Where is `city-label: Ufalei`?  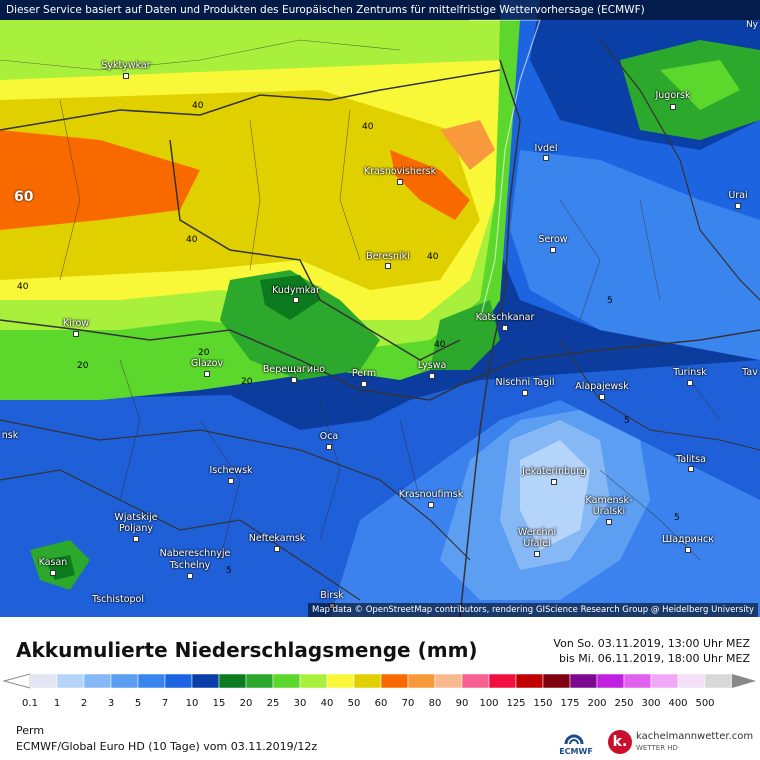 city-label: Ufalei is located at coordinates (537, 543).